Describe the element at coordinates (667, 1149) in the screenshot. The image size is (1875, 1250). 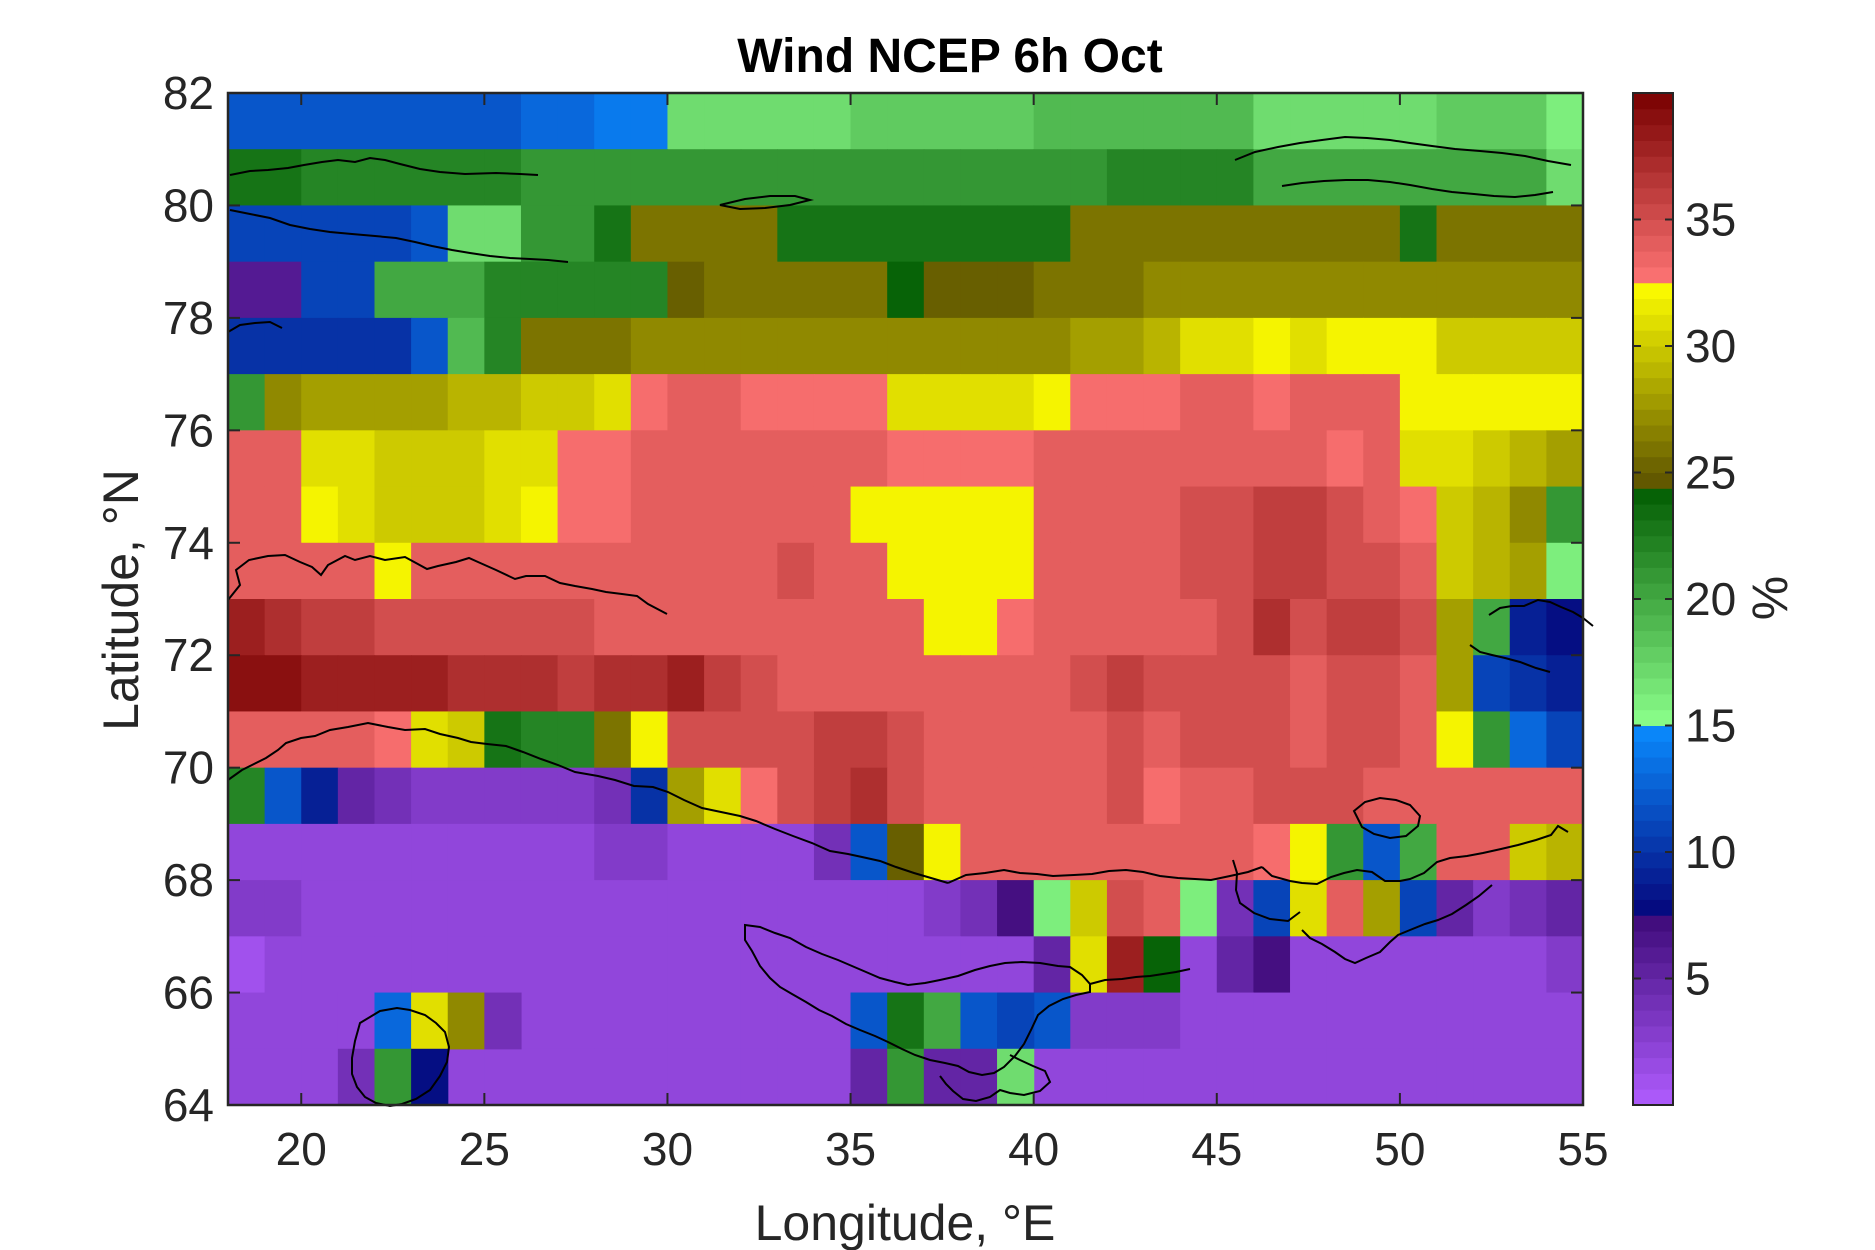
I see `x-tick-label: 30` at that location.